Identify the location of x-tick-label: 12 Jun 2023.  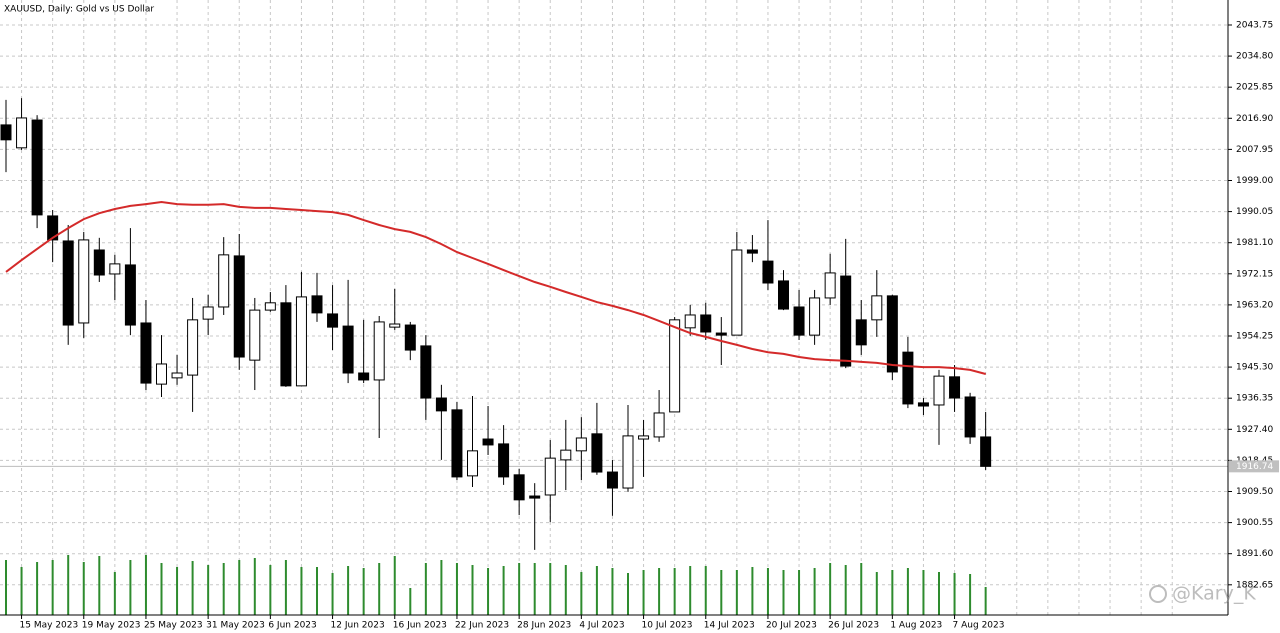
(358, 626).